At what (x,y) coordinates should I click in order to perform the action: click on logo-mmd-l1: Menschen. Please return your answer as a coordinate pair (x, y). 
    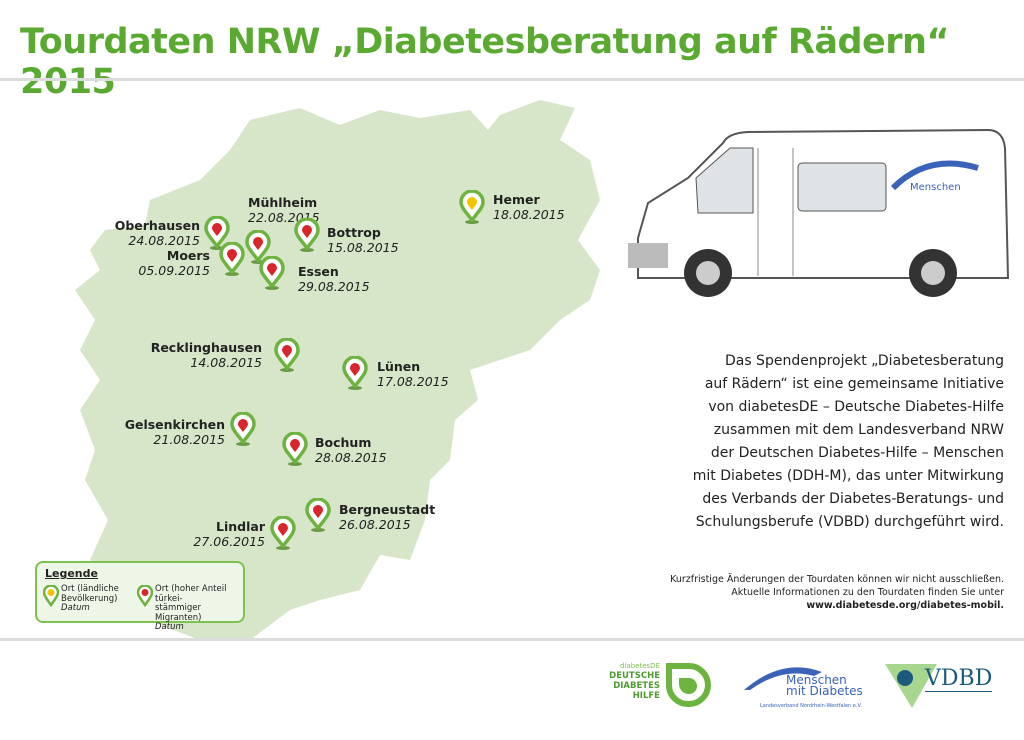
    Looking at the image, I should click on (816, 680).